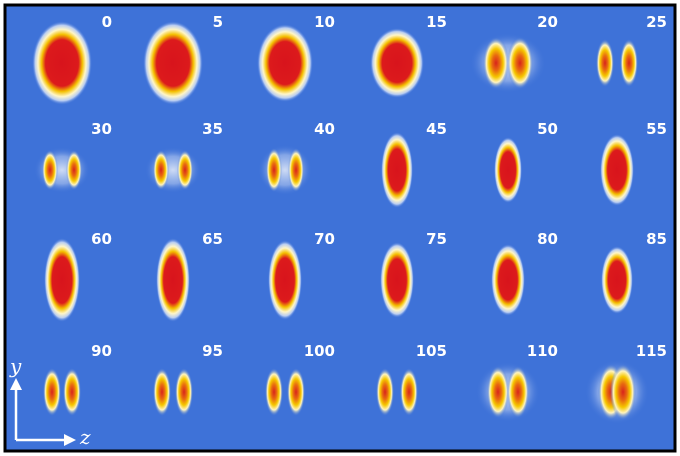  I want to click on panel: 15, so click(408, 55).